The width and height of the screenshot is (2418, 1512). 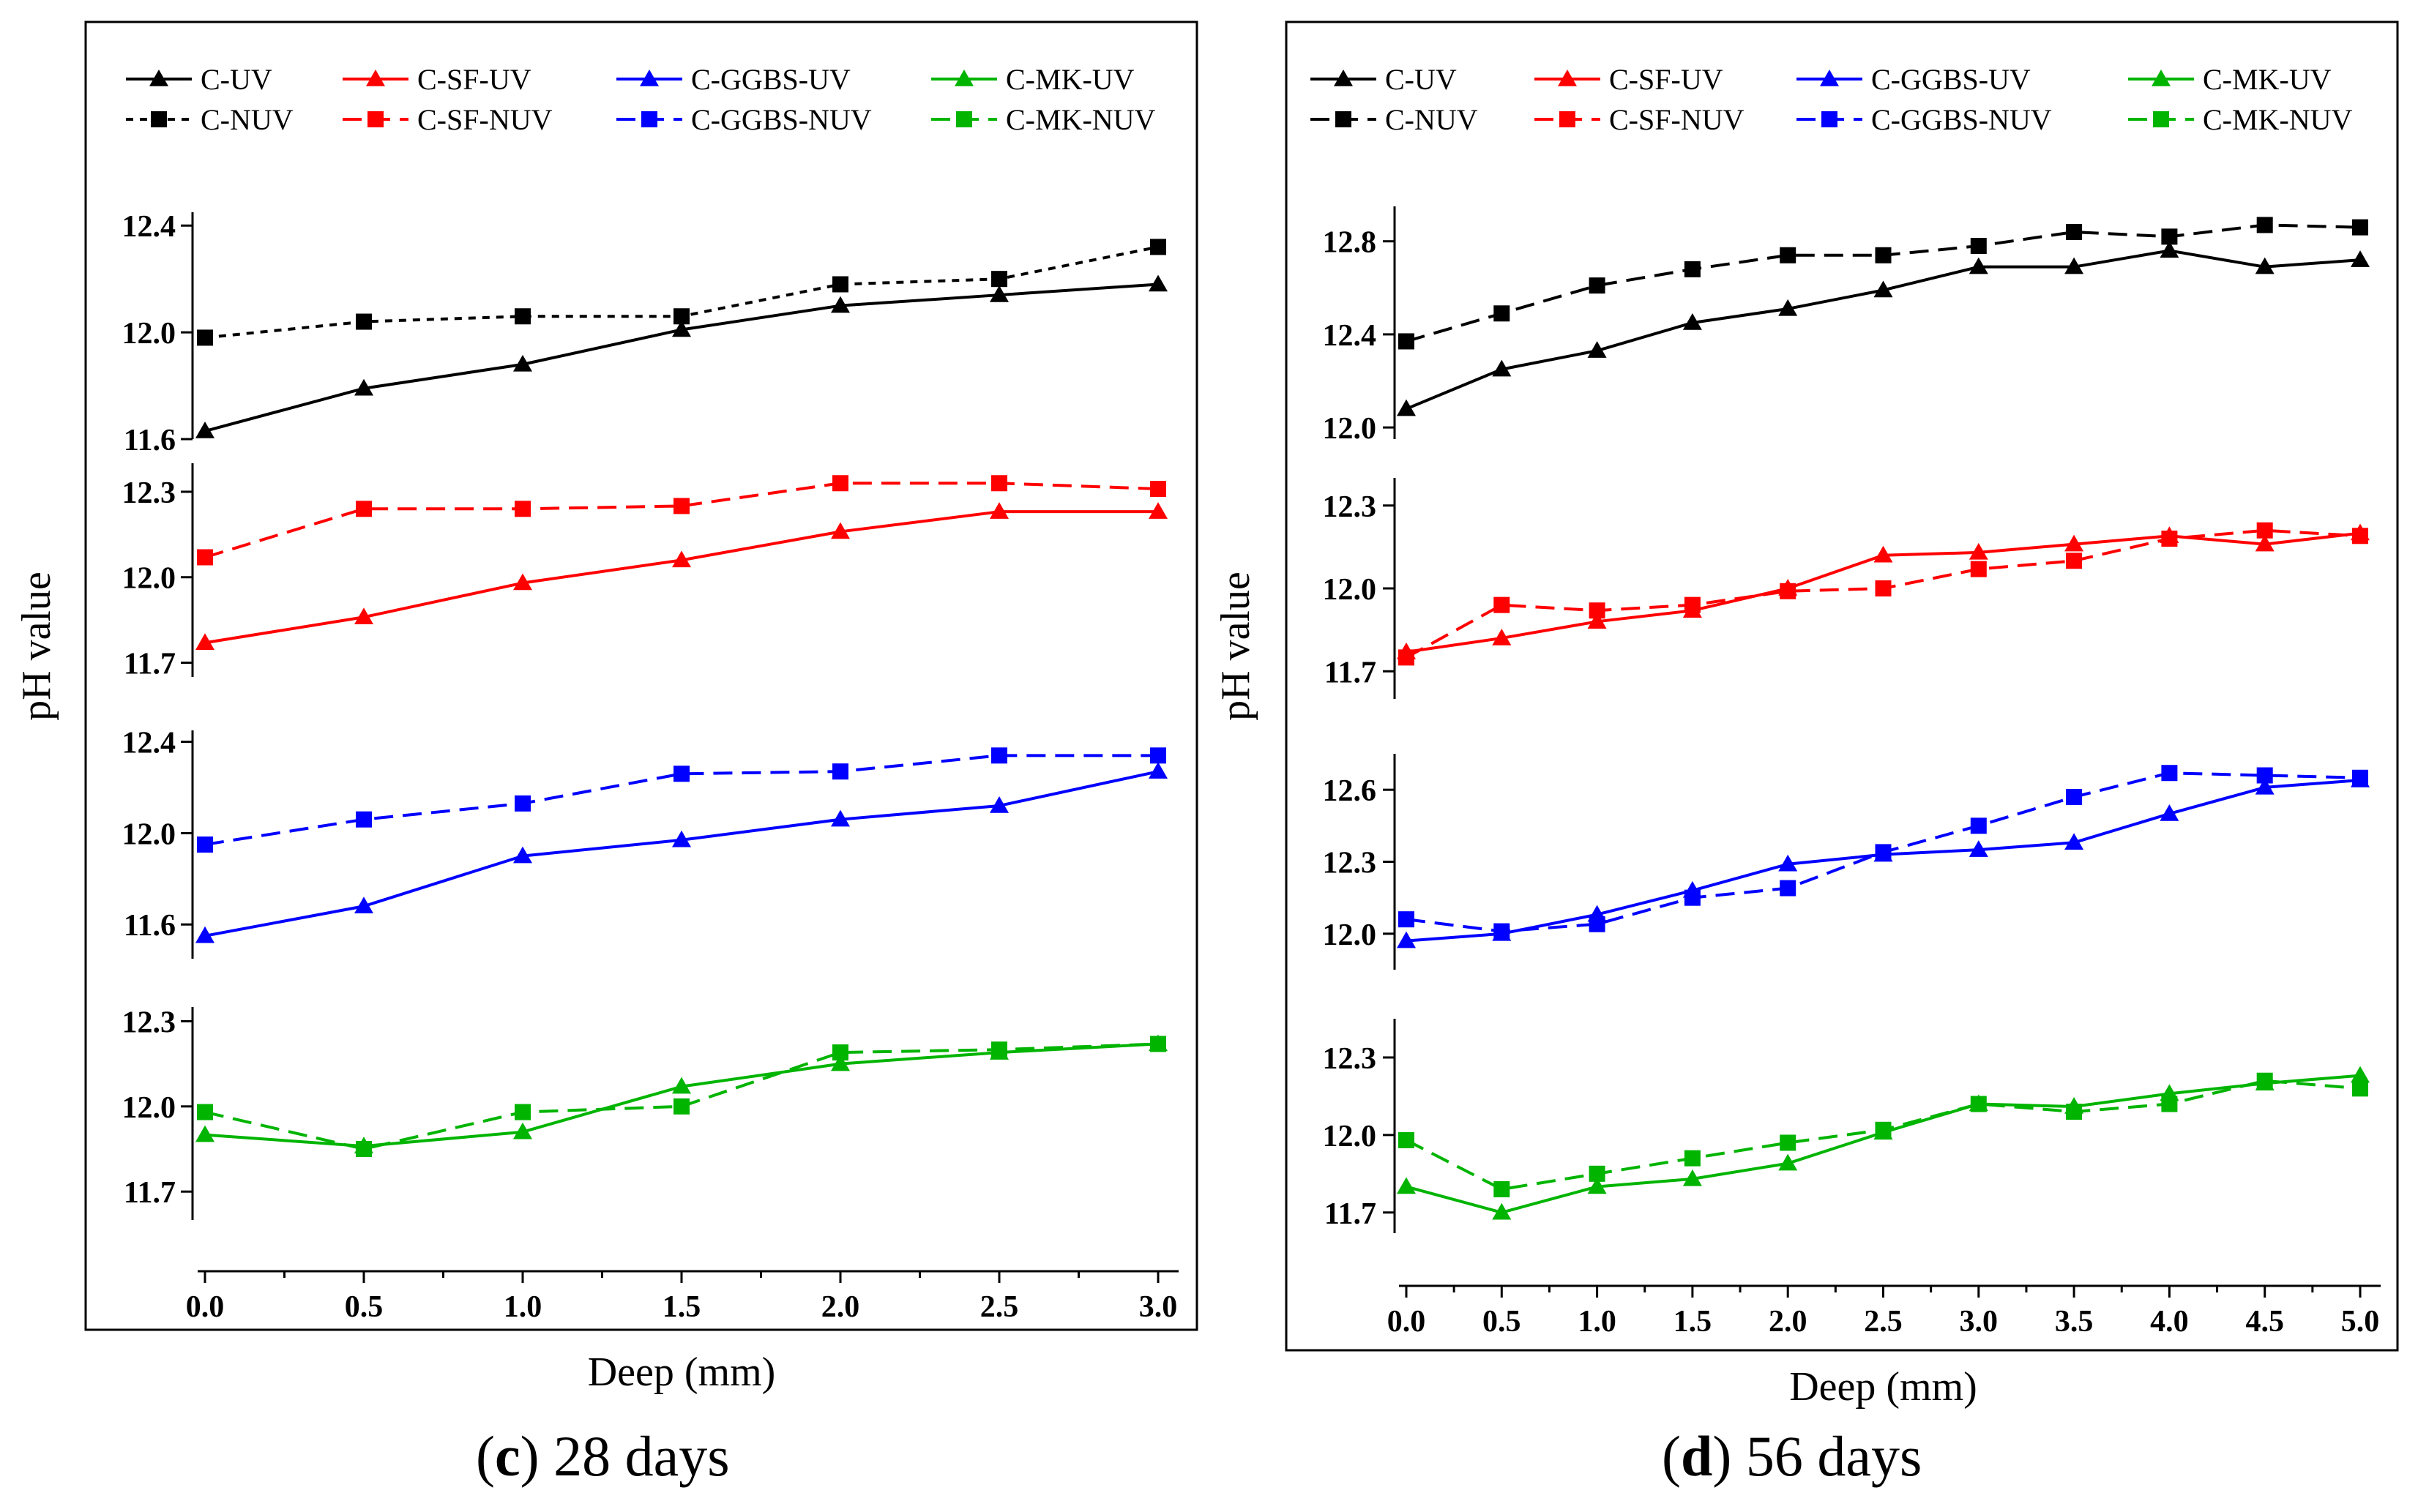 I want to click on x-axis-label: Deep (mm), so click(x=1883, y=1387).